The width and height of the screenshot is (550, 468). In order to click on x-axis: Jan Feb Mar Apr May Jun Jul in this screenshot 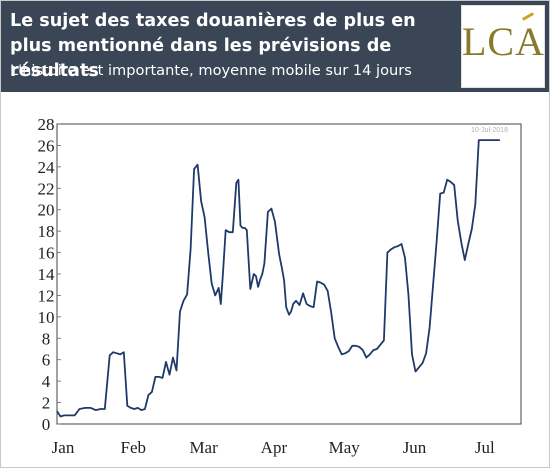, I will do `click(273, 447)`.